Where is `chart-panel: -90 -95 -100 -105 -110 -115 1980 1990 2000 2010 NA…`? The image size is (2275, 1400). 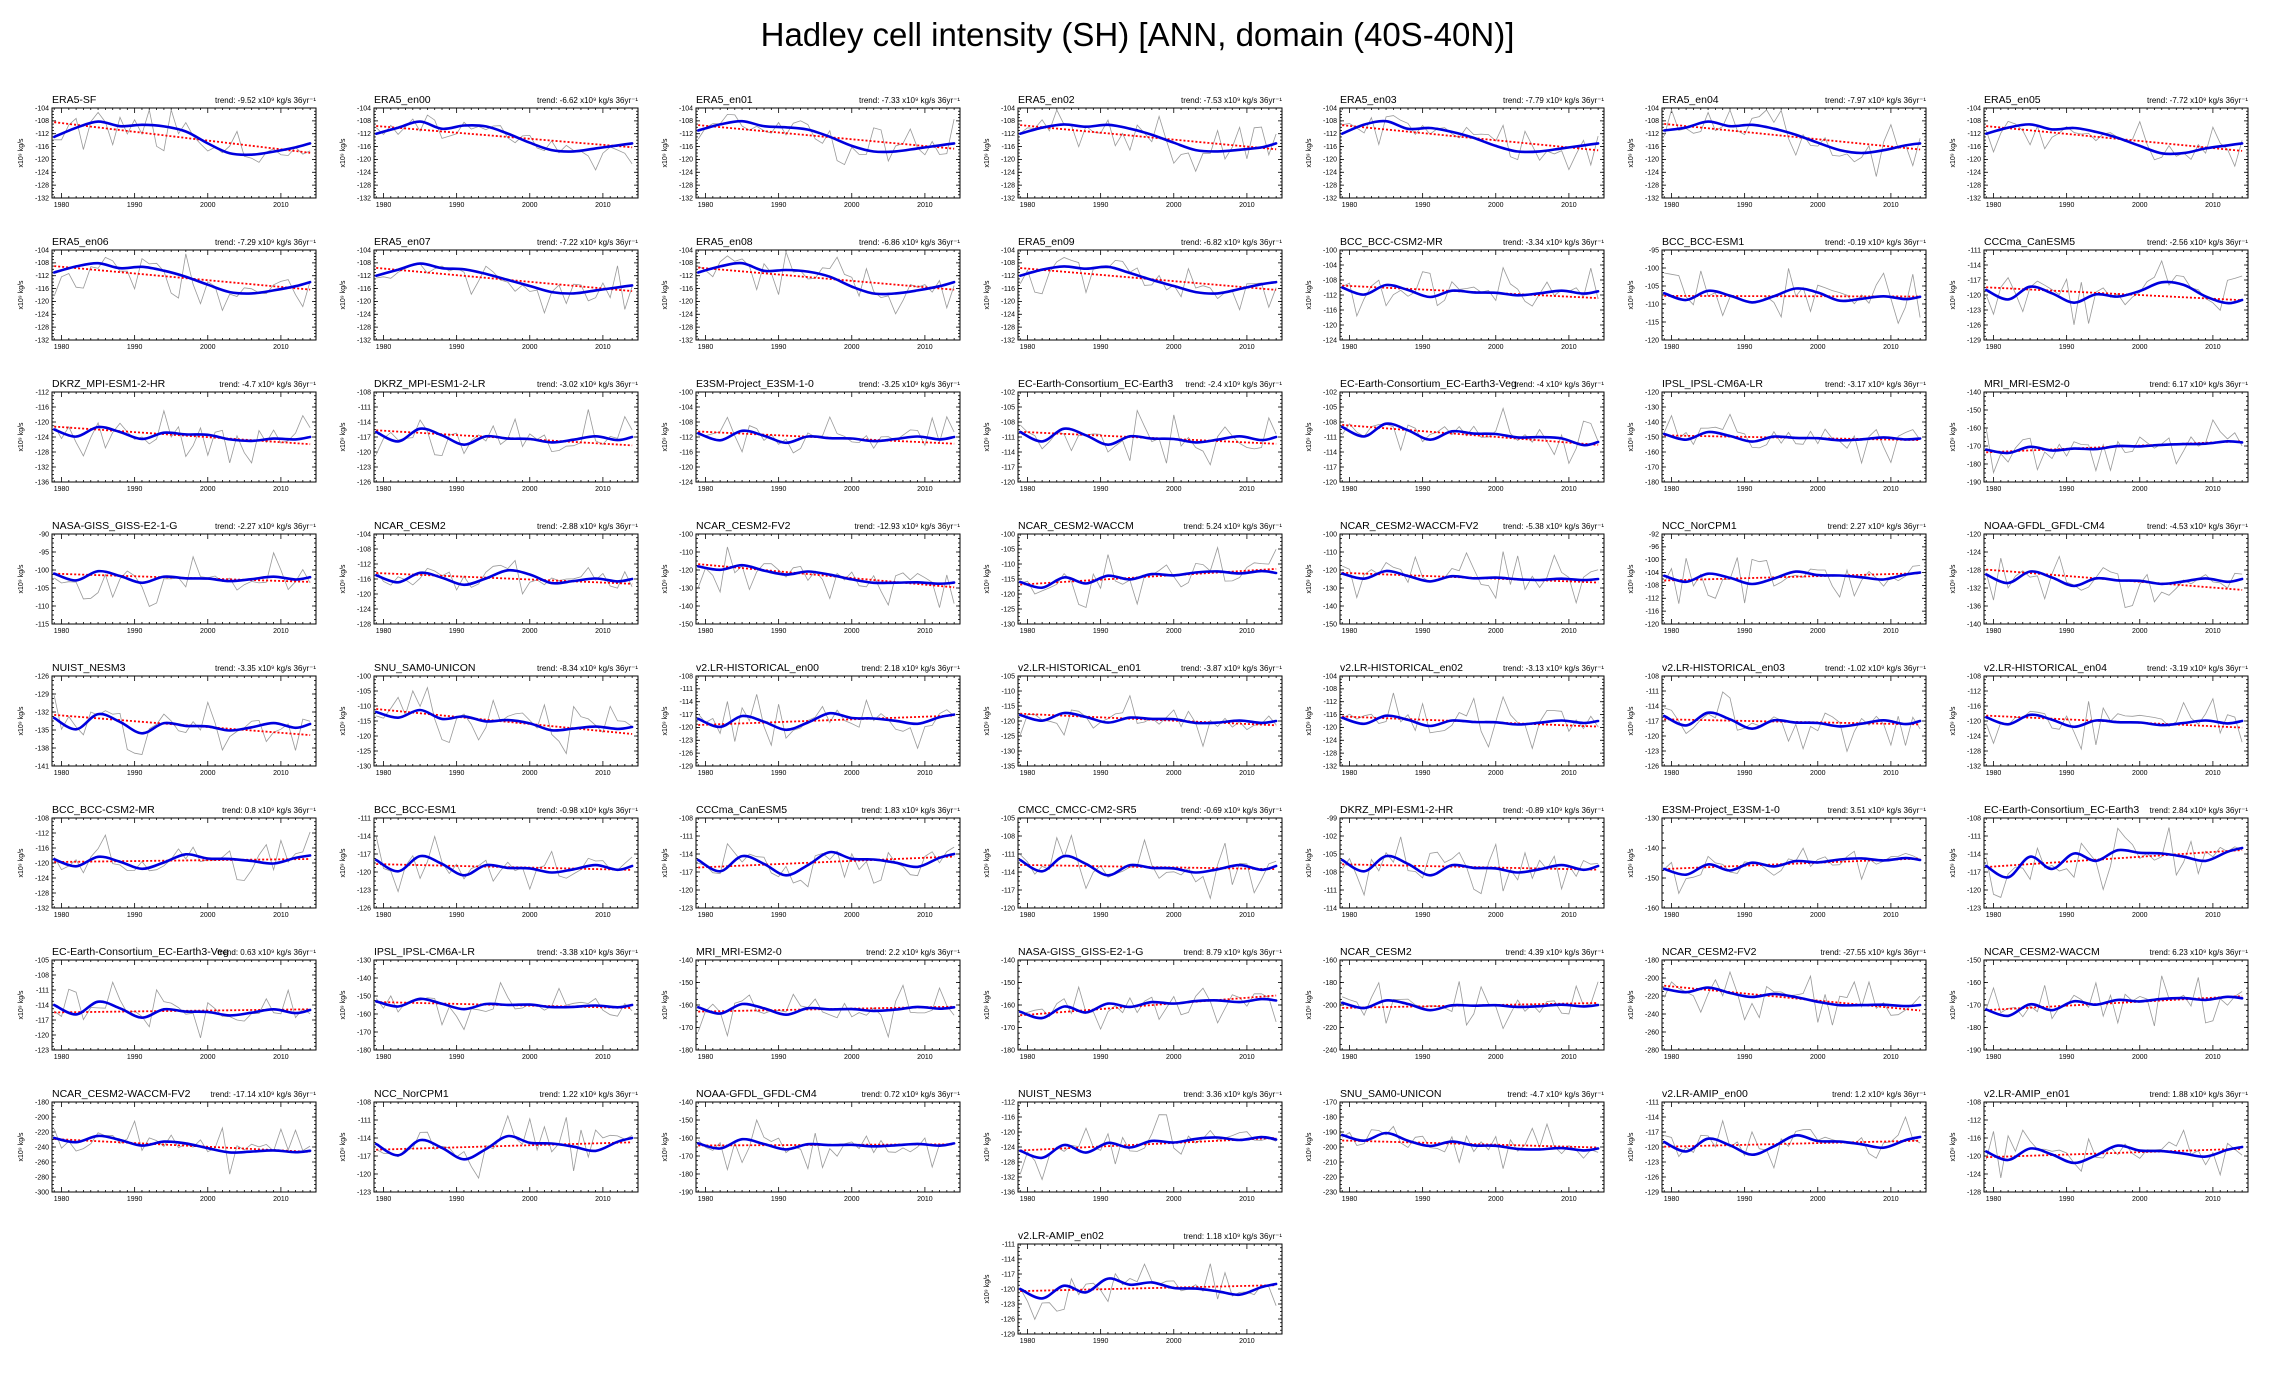 chart-panel: -90 -95 -100 -105 -110 -115 1980 1990 2000 2010 NA… is located at coordinates (167, 589).